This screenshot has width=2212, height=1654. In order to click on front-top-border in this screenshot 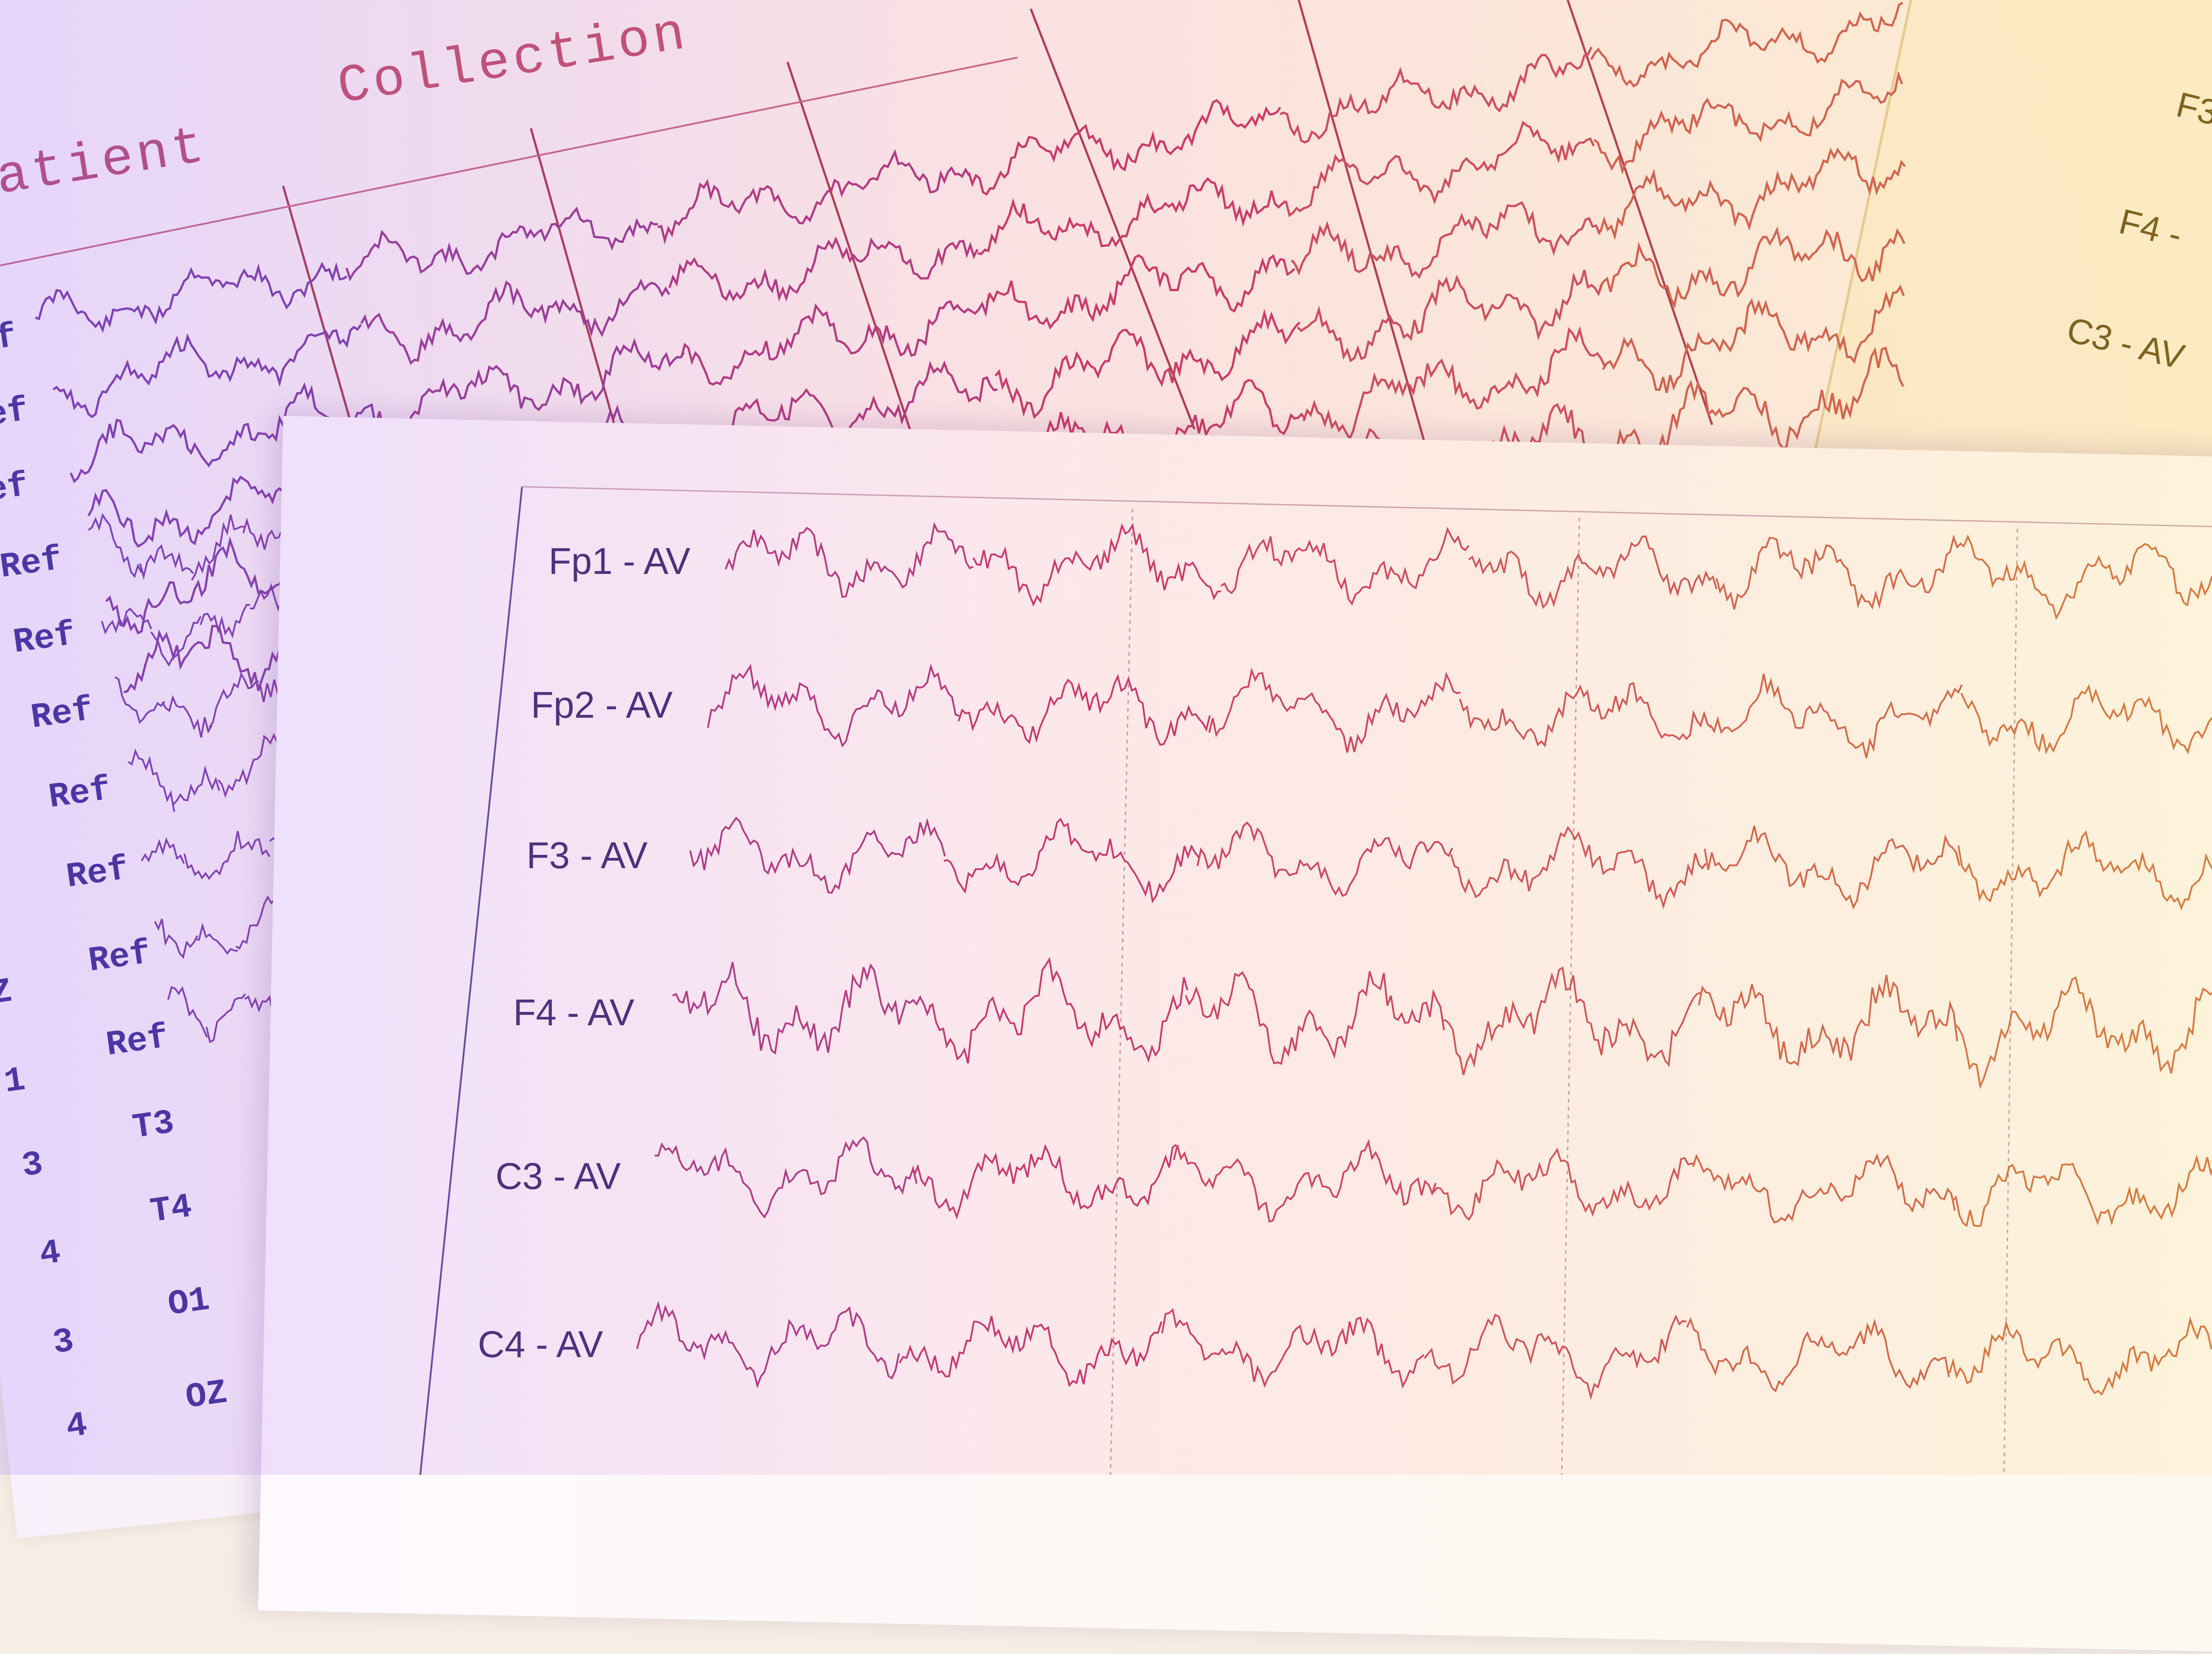, I will do `click(1367, 507)`.